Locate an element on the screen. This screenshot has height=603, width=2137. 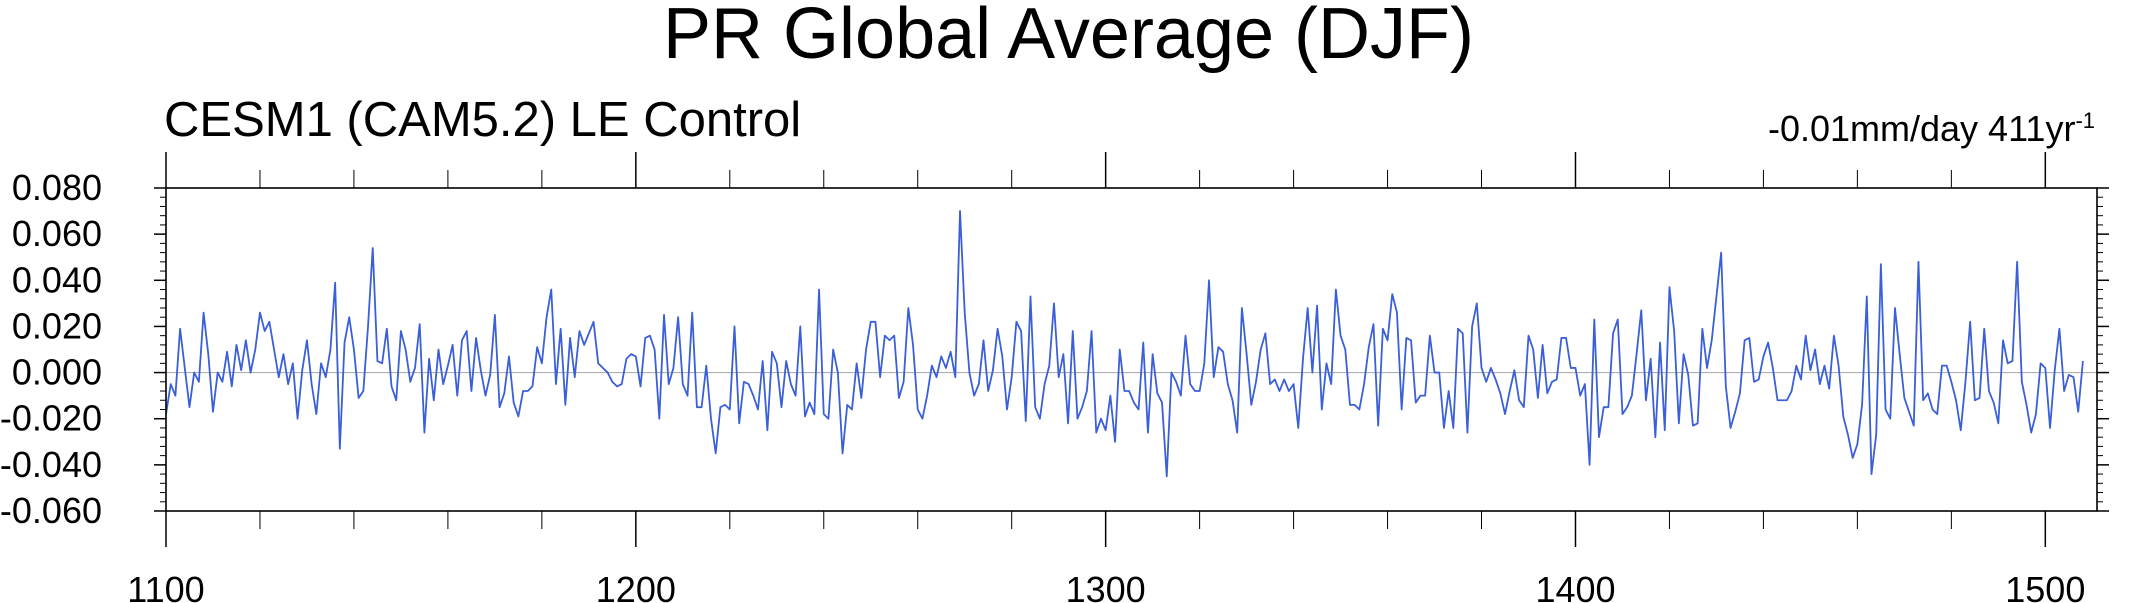
trend-text: -0.01mm/day 411yr is located at coordinates (1921, 128).